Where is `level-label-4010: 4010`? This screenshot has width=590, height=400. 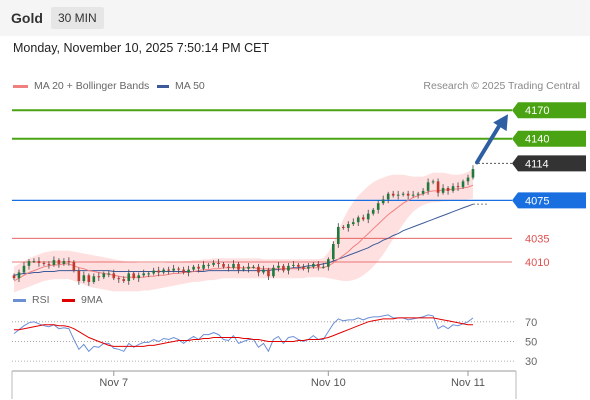
level-label-4010: 4010 is located at coordinates (537, 263).